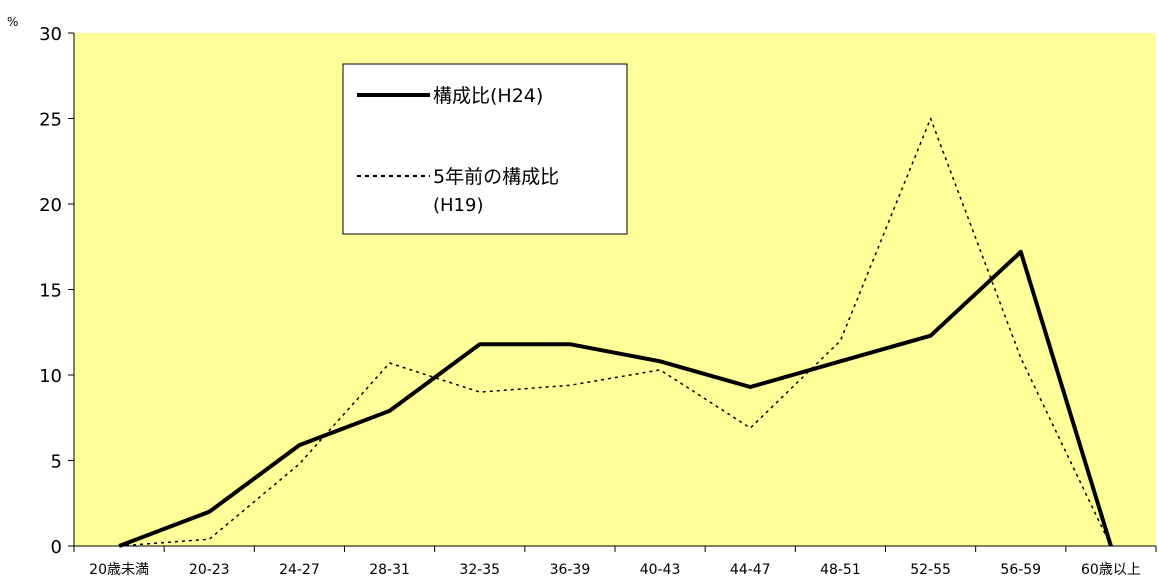 This screenshot has height=587, width=1159. I want to click on y-tick-label: 15, so click(50, 291).